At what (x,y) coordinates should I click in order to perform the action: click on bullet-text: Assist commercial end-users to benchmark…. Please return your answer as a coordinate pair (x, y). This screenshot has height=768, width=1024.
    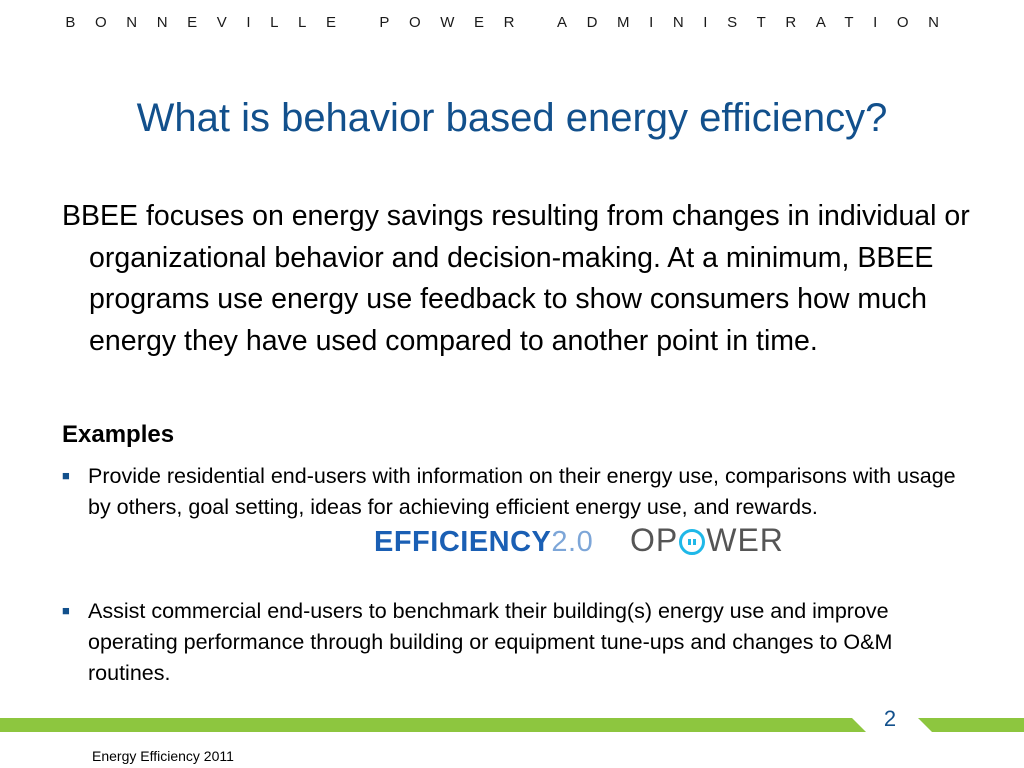
    Looking at the image, I should click on (490, 642).